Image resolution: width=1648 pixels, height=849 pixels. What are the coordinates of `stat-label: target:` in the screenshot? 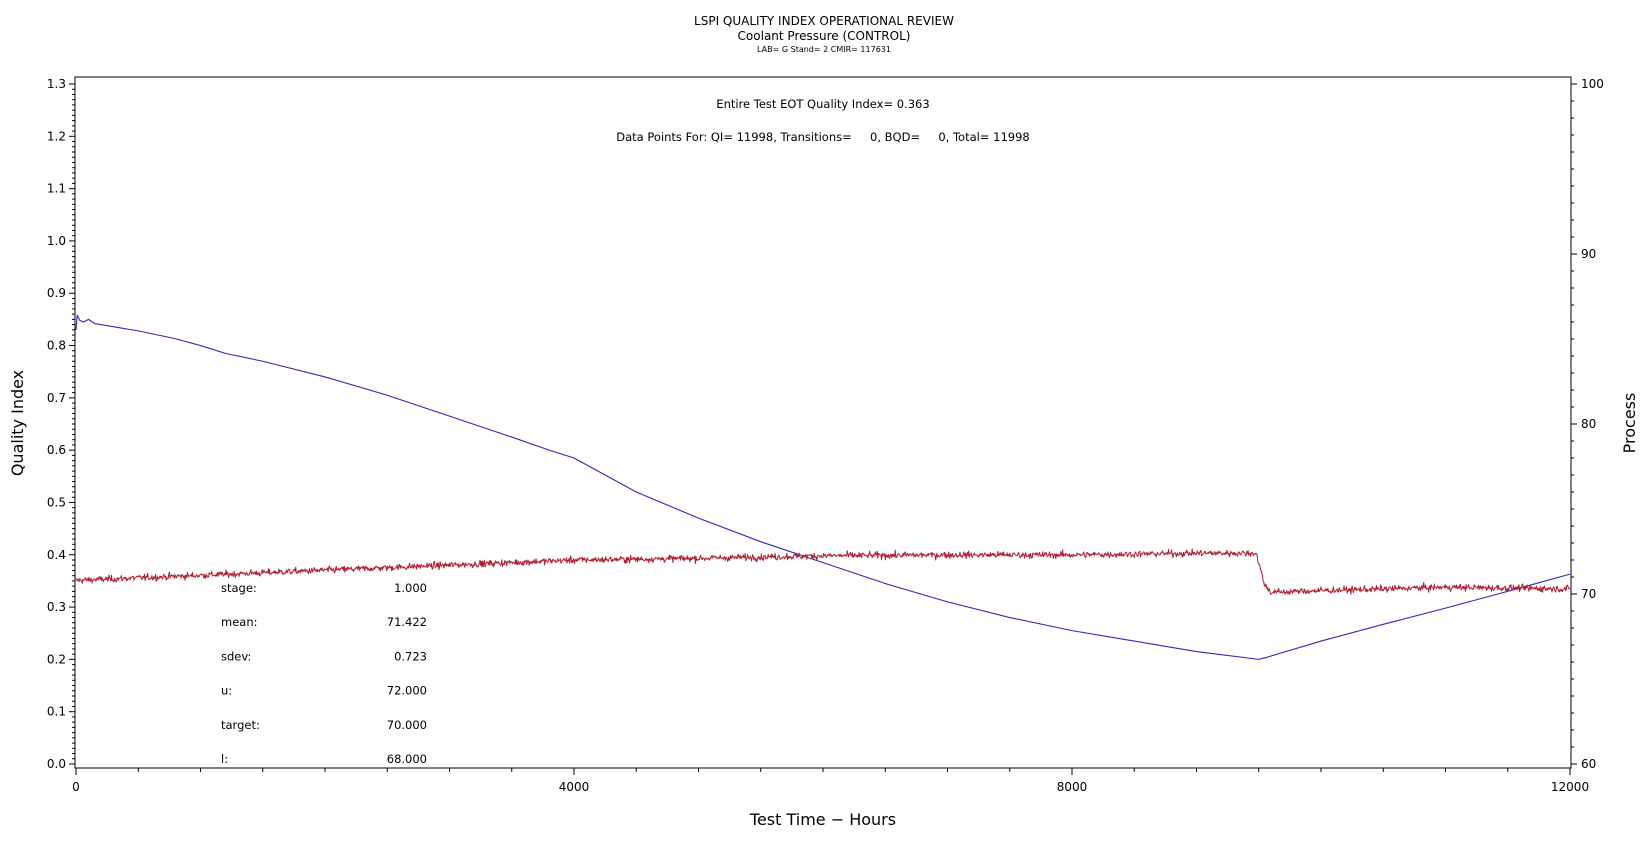 It's located at (240, 725).